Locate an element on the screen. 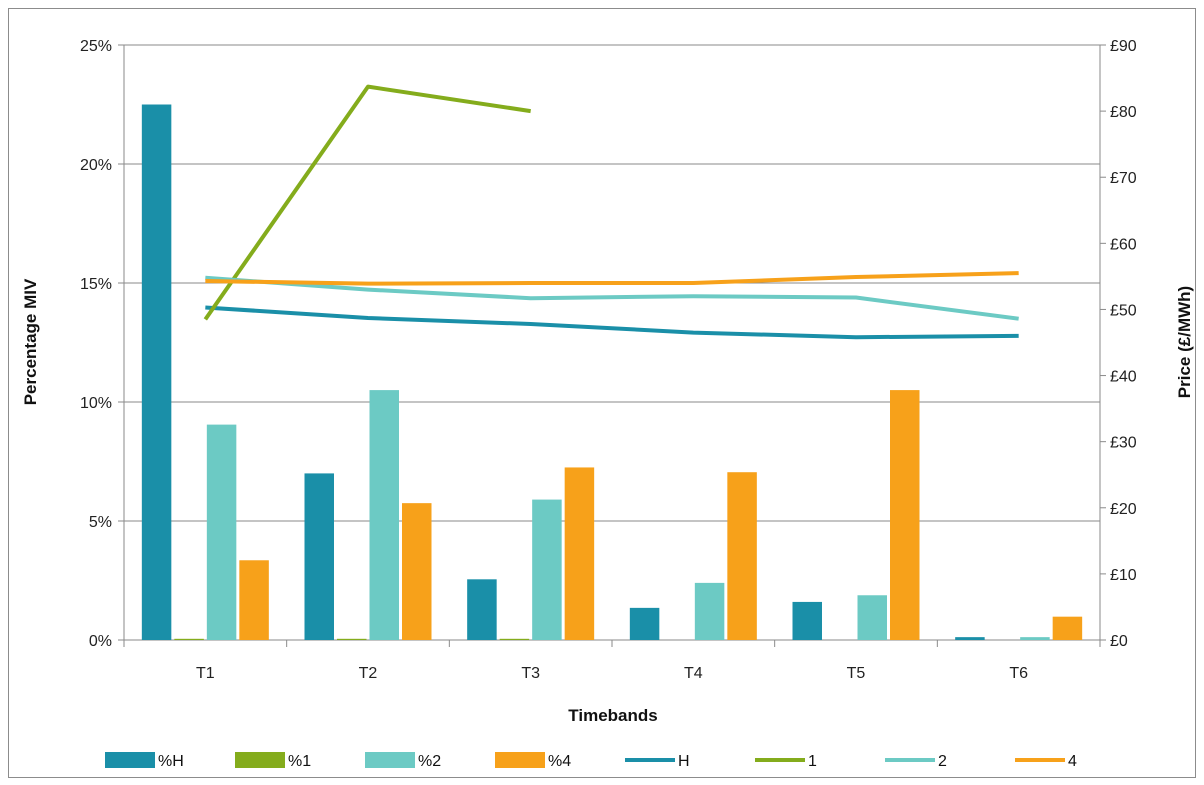  y2-axis-title: Price (£/MWh) is located at coordinates (1184, 342).